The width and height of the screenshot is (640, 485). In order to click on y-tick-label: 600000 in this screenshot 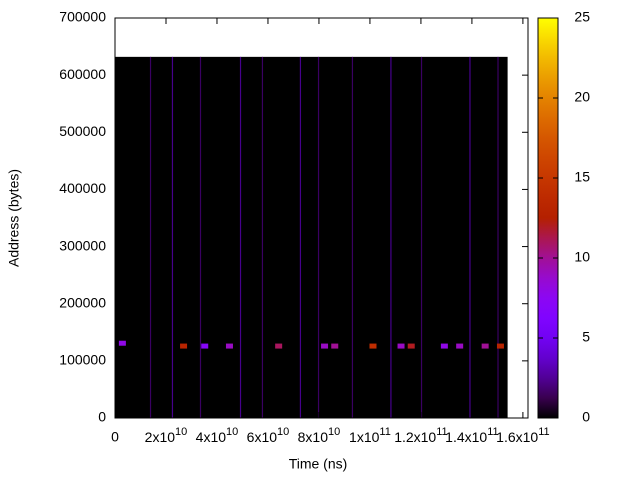, I will do `click(82, 74)`.